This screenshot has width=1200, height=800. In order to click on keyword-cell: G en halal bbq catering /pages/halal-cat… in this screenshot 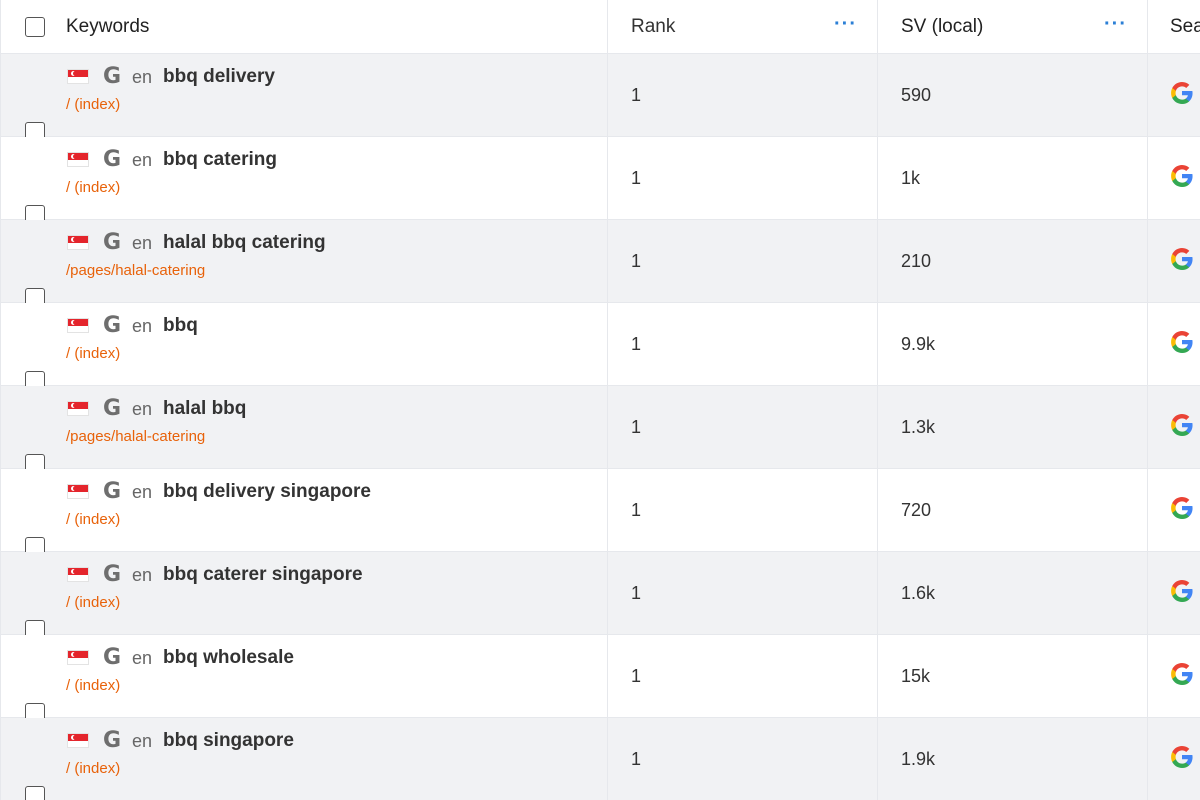, I will do `click(303, 264)`.